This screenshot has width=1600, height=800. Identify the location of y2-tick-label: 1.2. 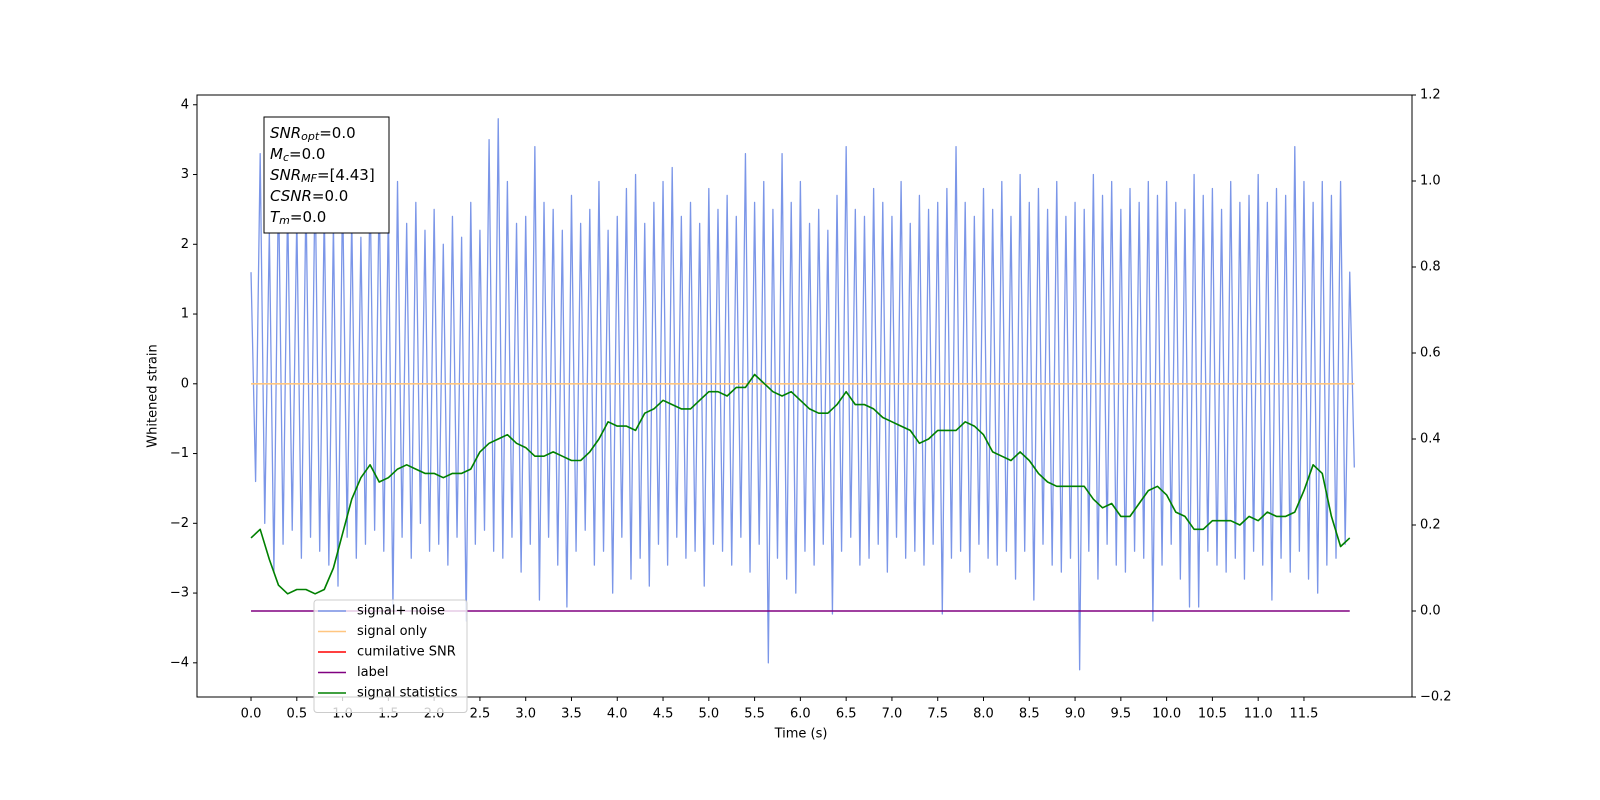
(1430, 95).